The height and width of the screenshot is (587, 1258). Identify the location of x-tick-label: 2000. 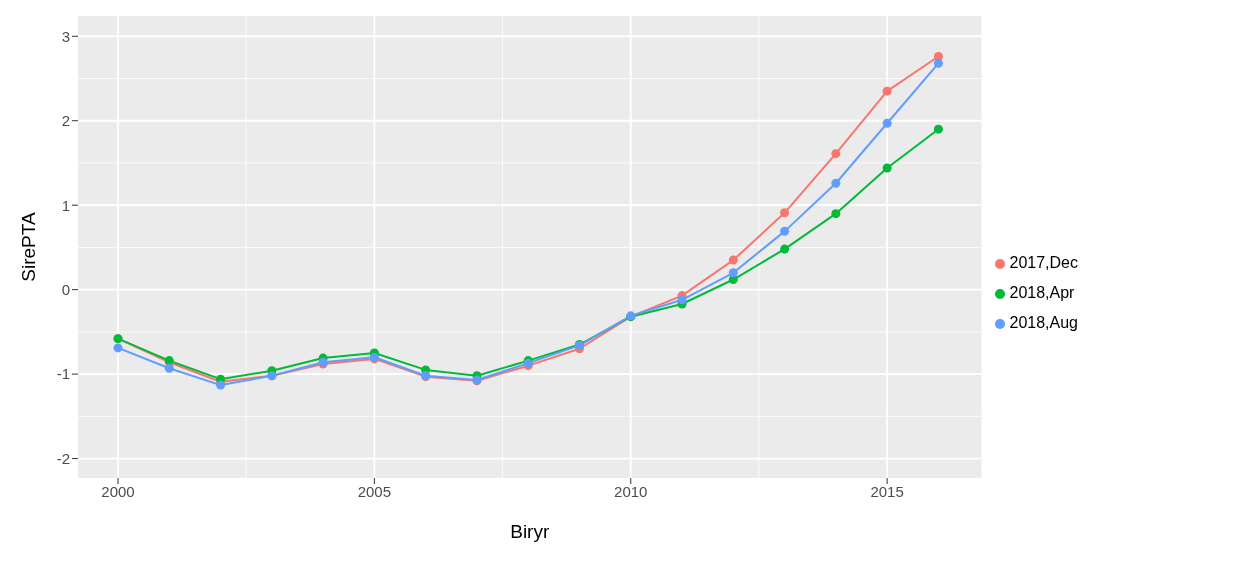
(118, 491).